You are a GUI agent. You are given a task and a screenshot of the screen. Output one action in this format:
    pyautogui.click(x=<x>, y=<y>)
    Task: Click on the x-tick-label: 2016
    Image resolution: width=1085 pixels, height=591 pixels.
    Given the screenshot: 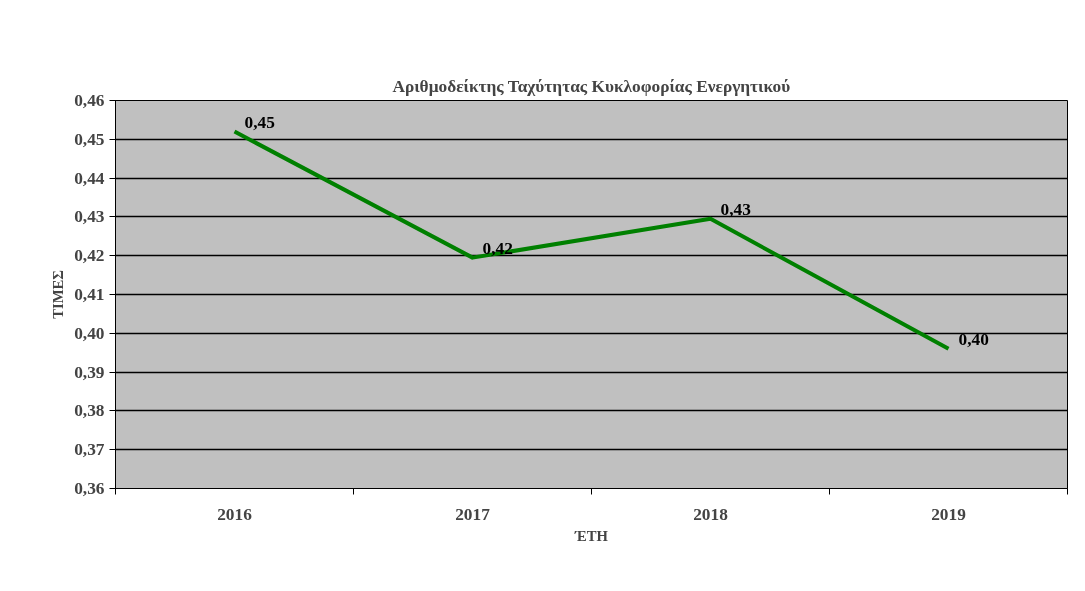 What is the action you would take?
    pyautogui.click(x=235, y=514)
    